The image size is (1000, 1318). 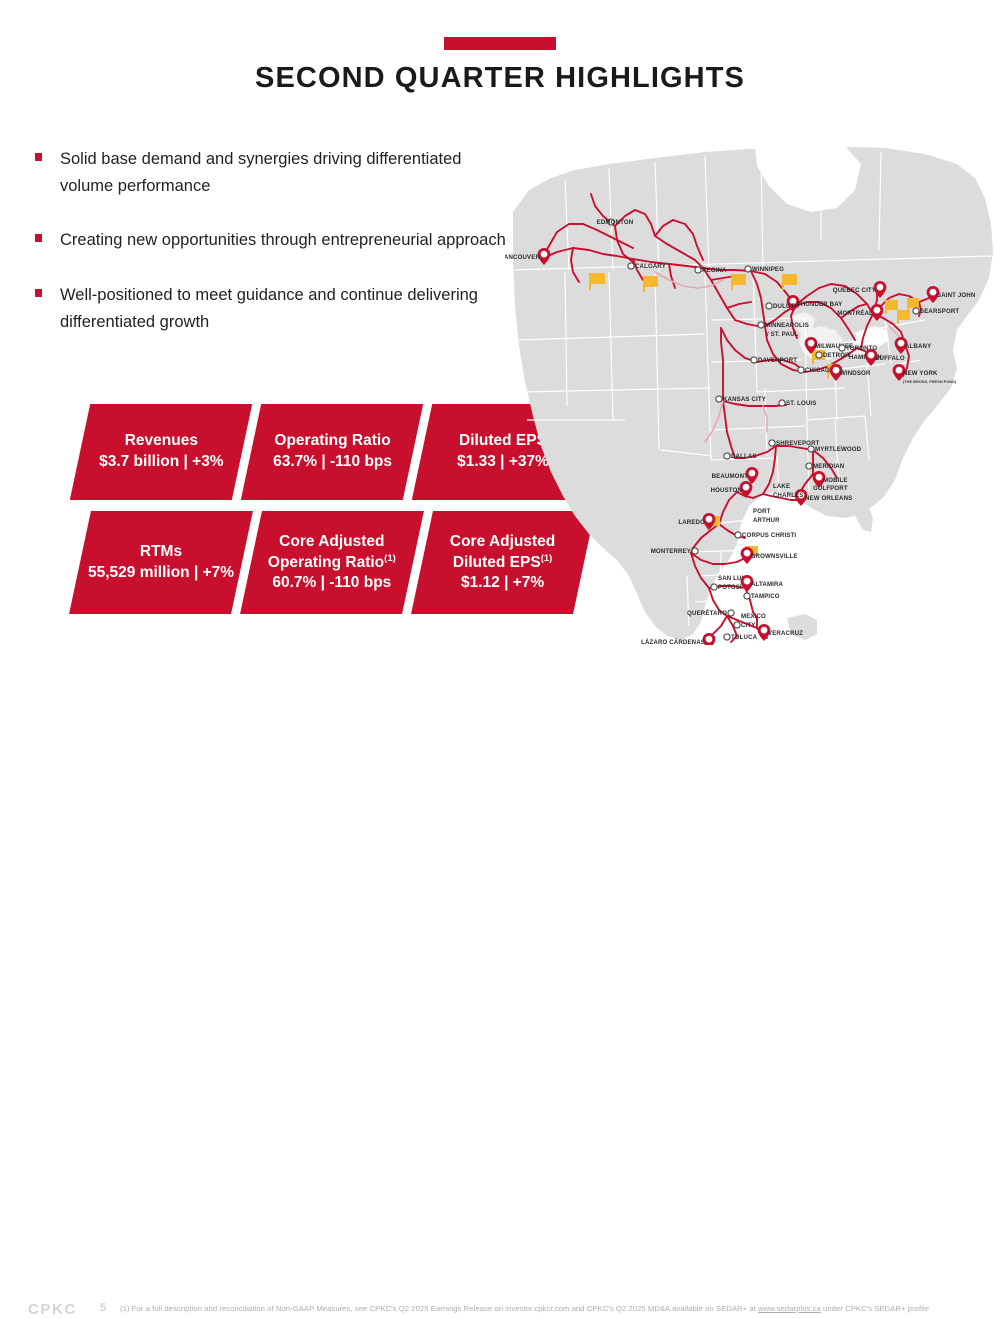 What do you see at coordinates (161, 452) in the screenshot?
I see `metric-tile-revenues: Revenues $3.7 billion | +3%` at bounding box center [161, 452].